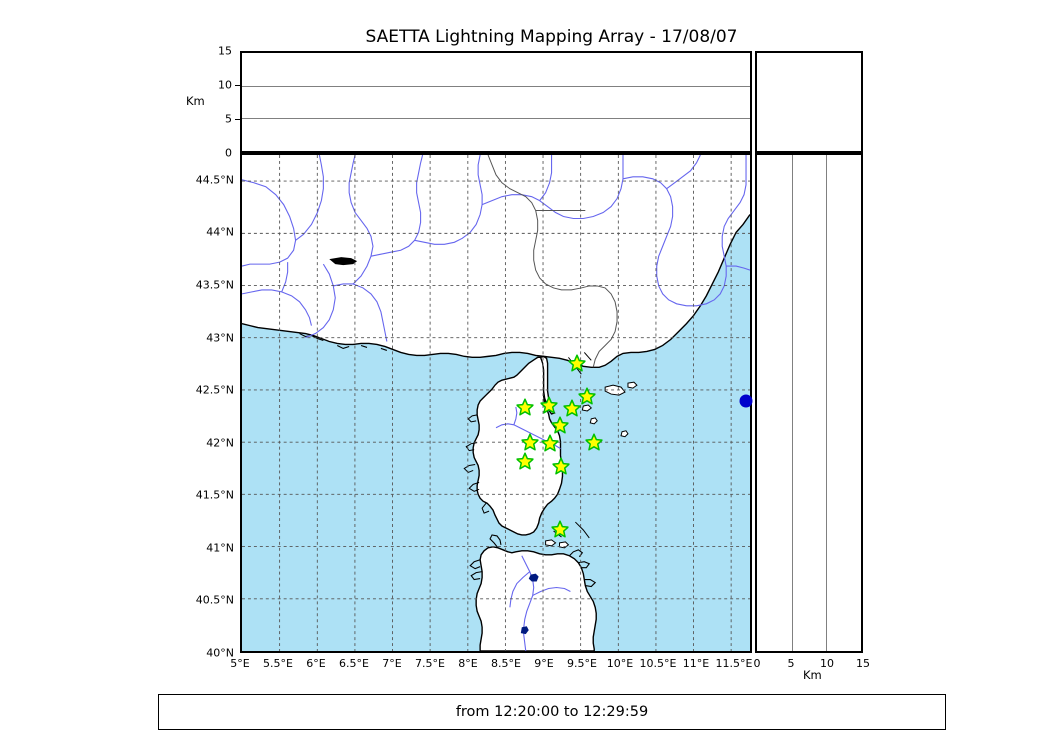 The width and height of the screenshot is (1050, 750). I want to click on axis-label-right-km: Km, so click(812, 675).